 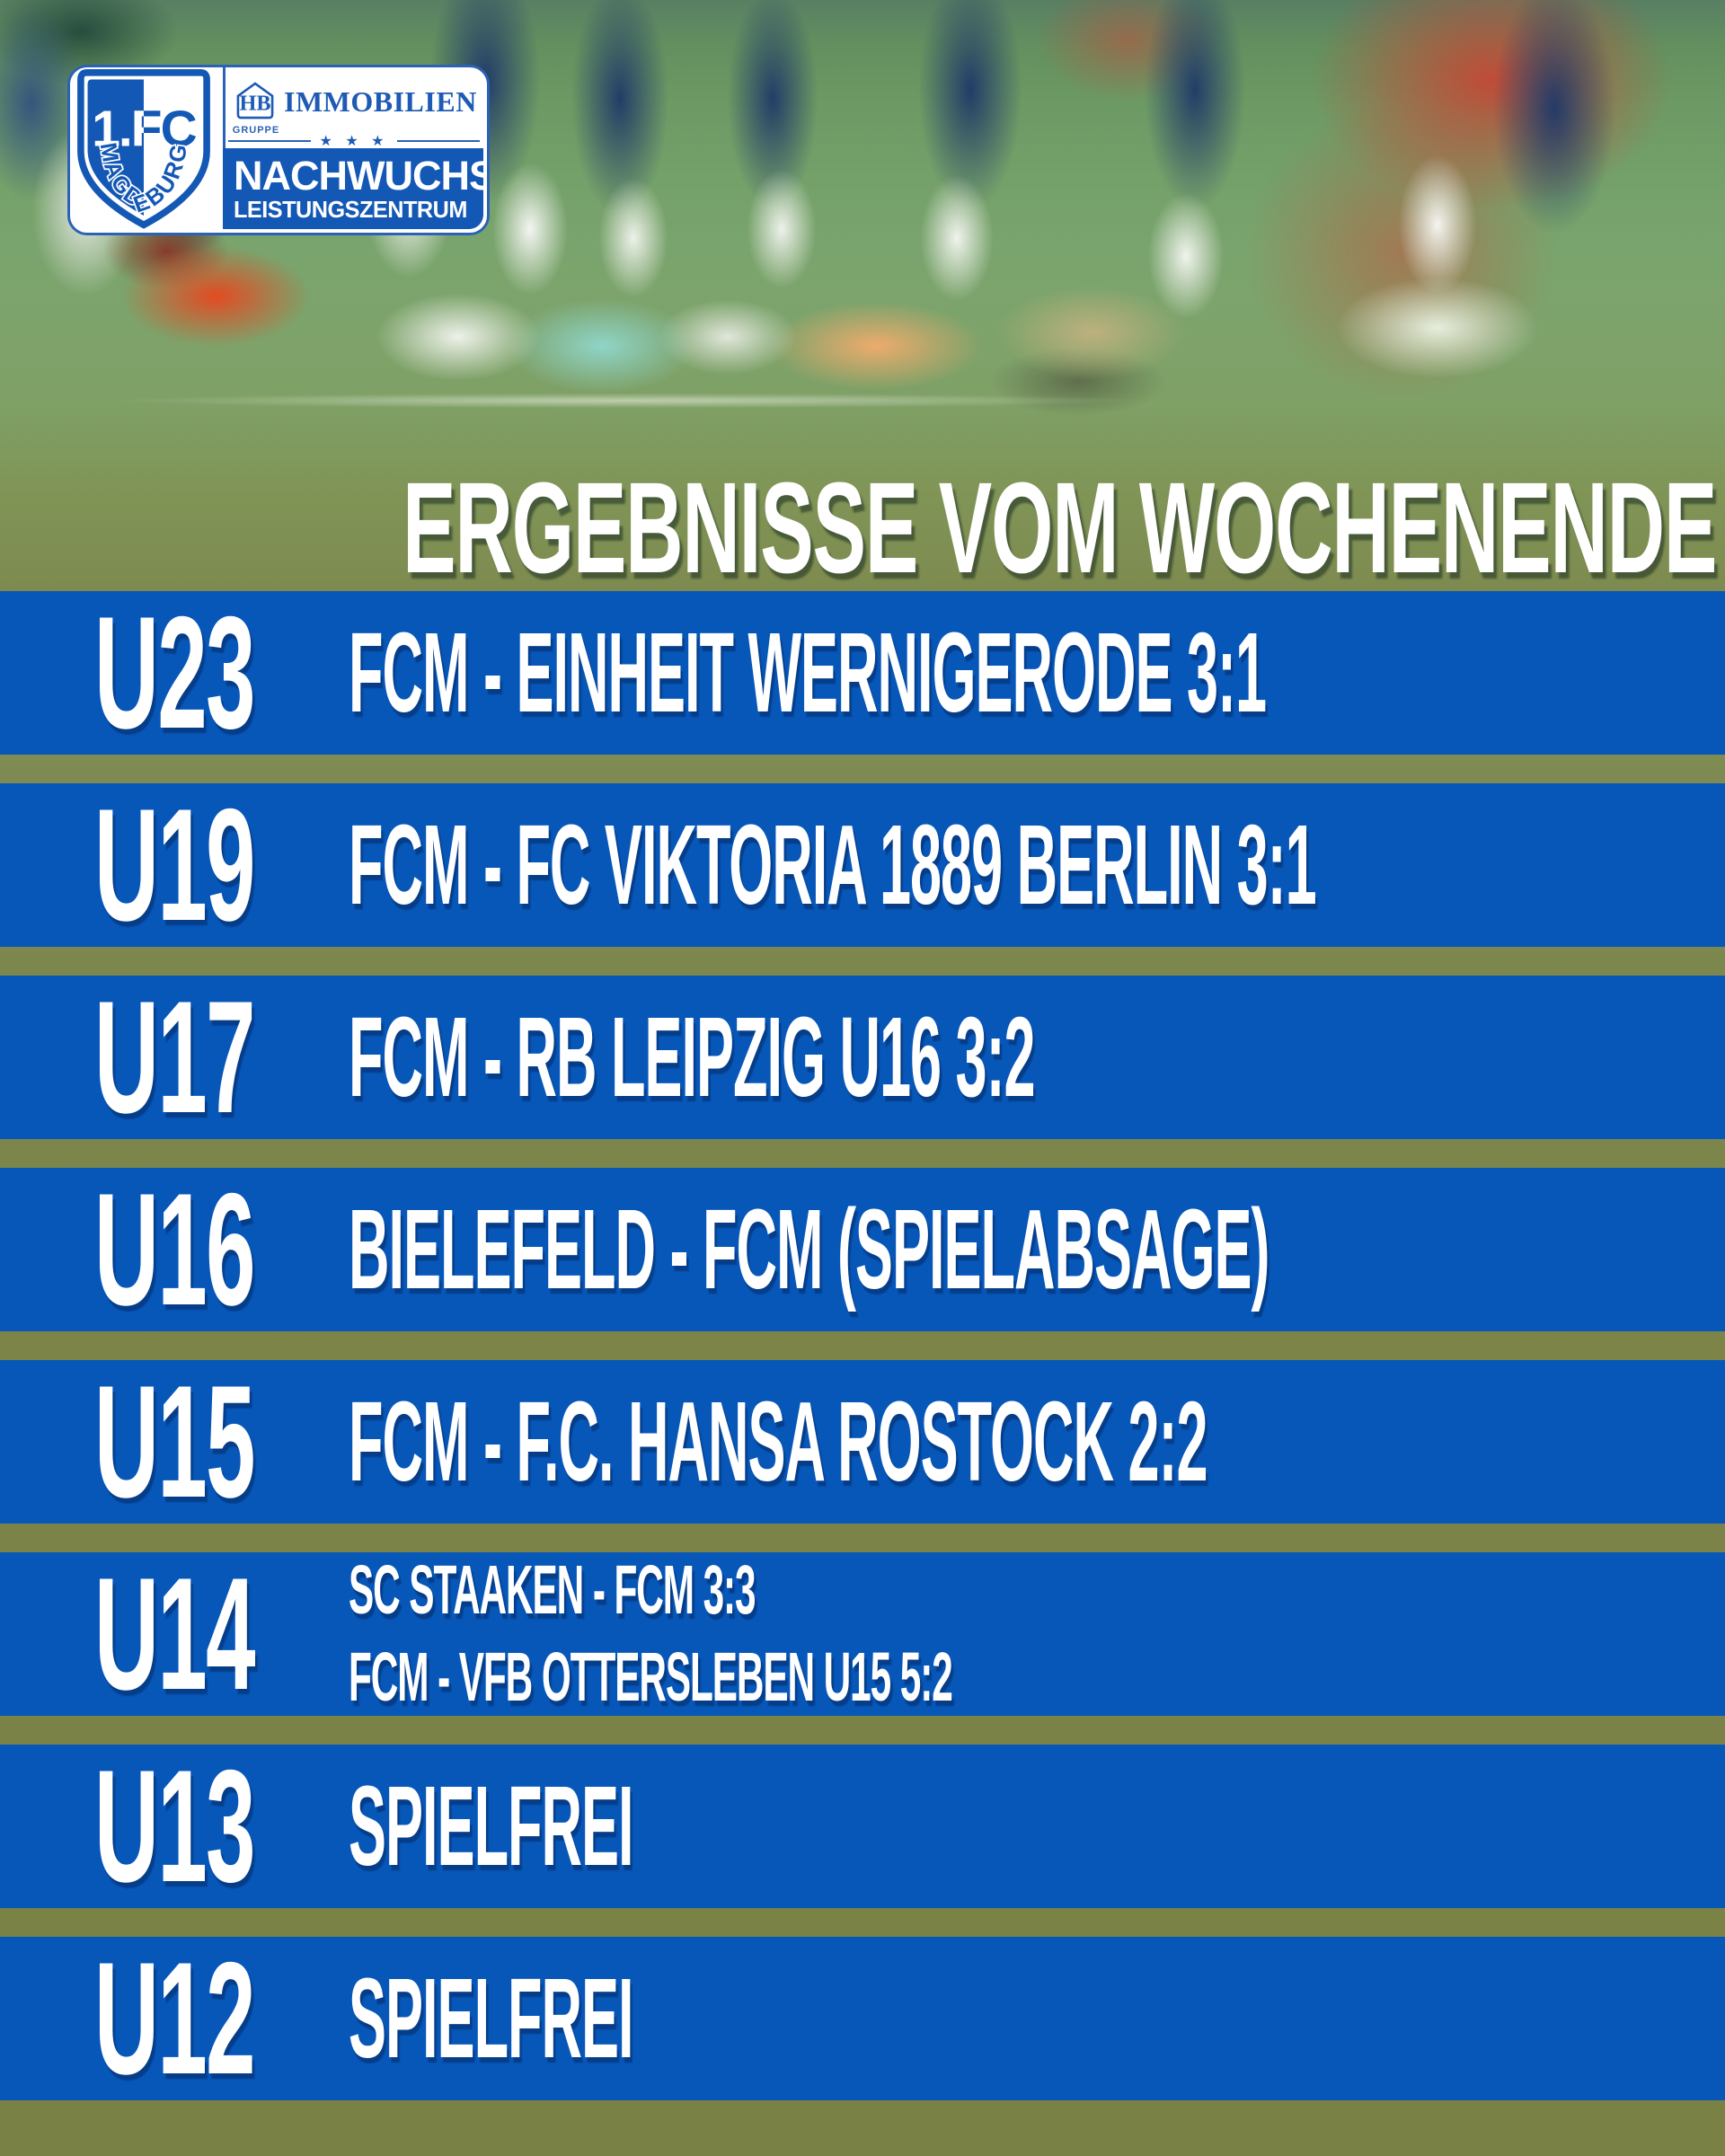 What do you see at coordinates (809, 1249) in the screenshot?
I see `result-text: BIELEFELD - FCM (SPIELABSAGE)` at bounding box center [809, 1249].